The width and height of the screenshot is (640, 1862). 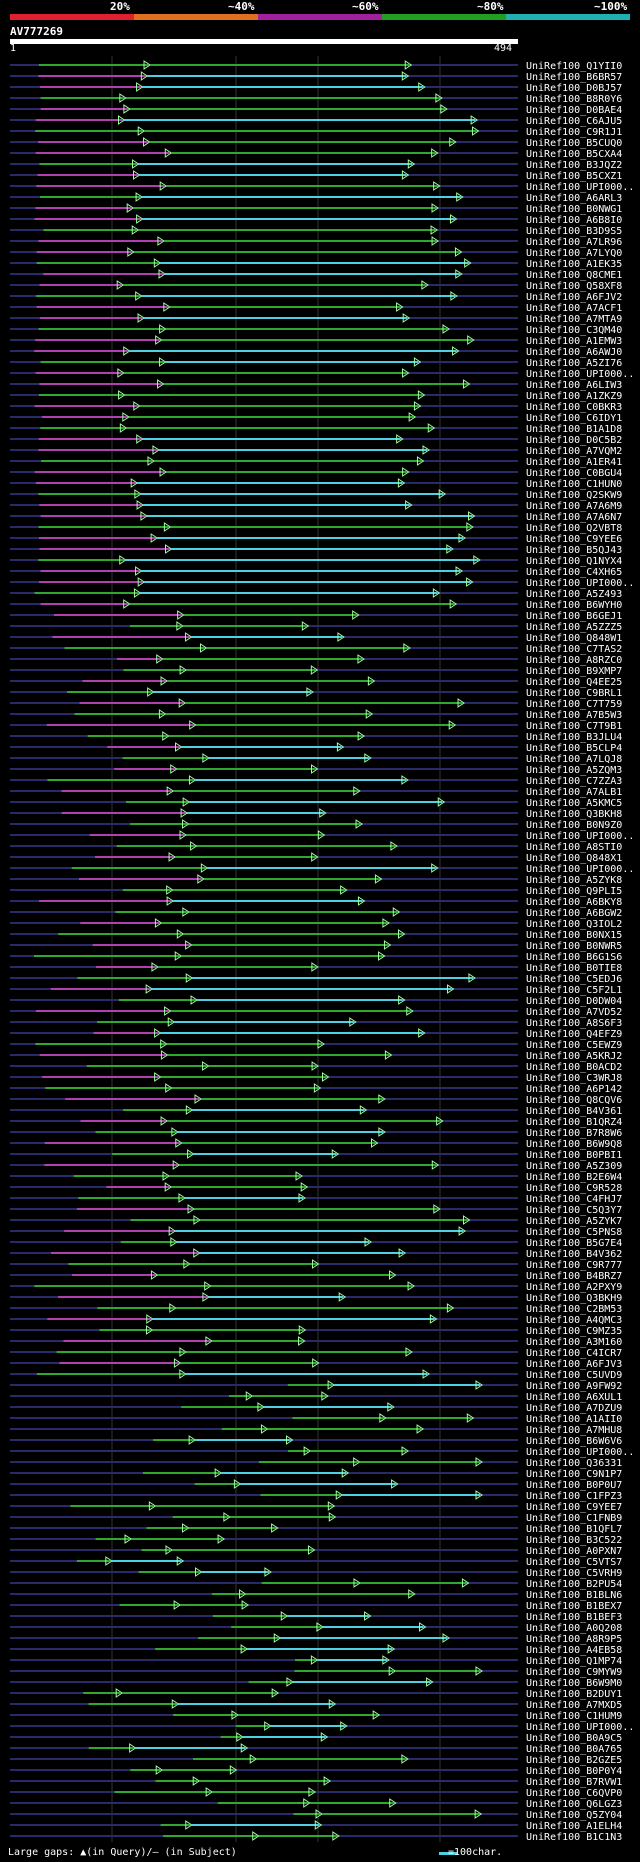 I want to click on hit-label: UniRef100_A5ZQM3, so click(x=574, y=770).